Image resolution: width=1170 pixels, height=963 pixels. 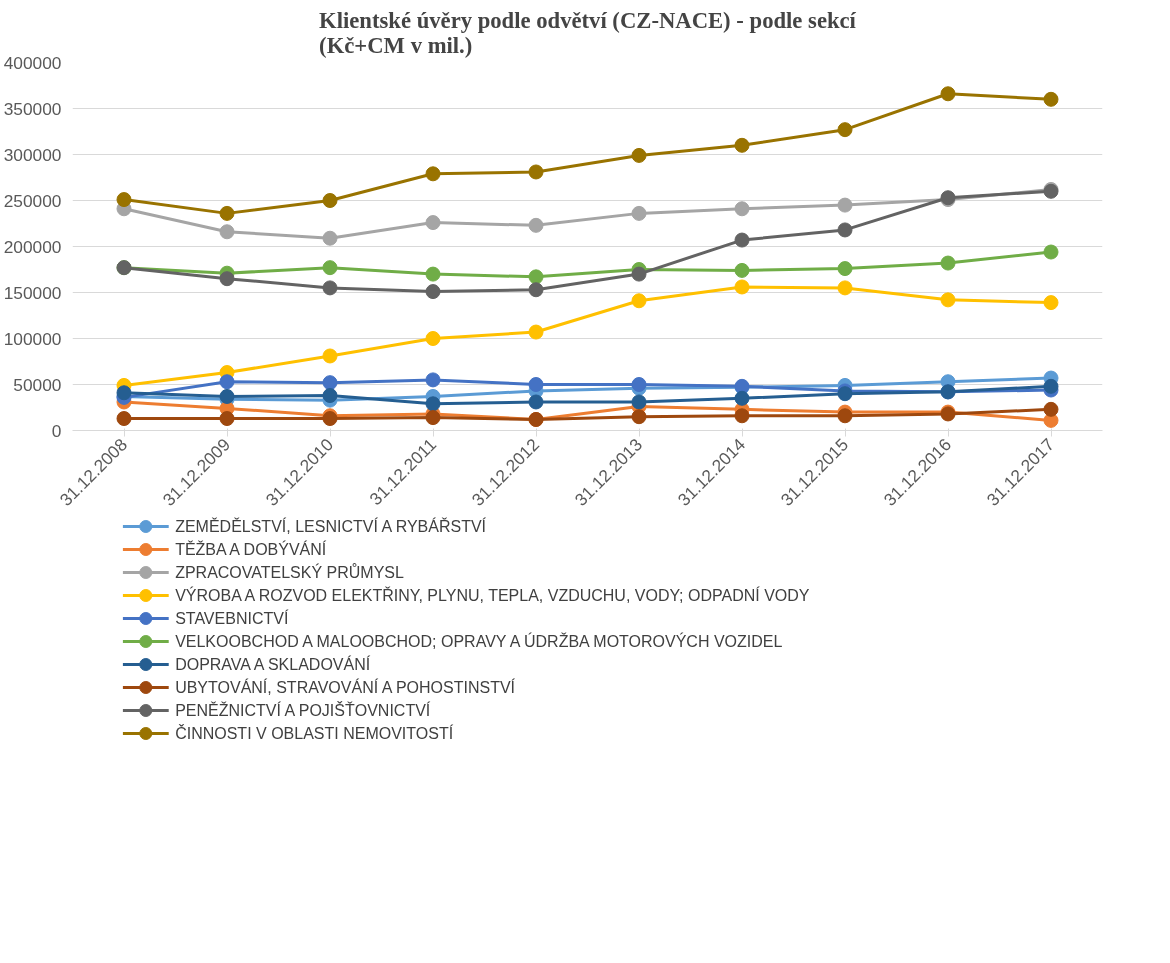 I want to click on legend-label: STAVEBNICTVÍ, so click(x=232, y=618).